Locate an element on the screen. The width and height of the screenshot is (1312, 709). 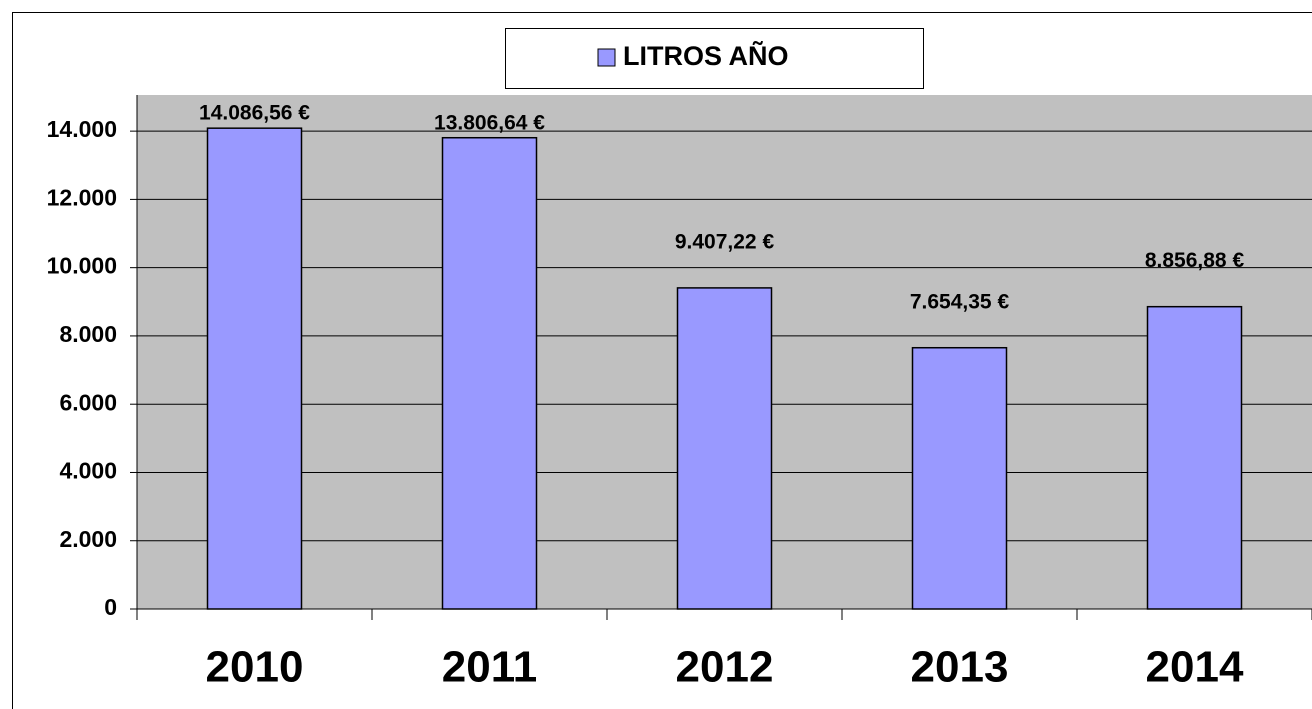
x-tick-label: 2010 is located at coordinates (255, 667).